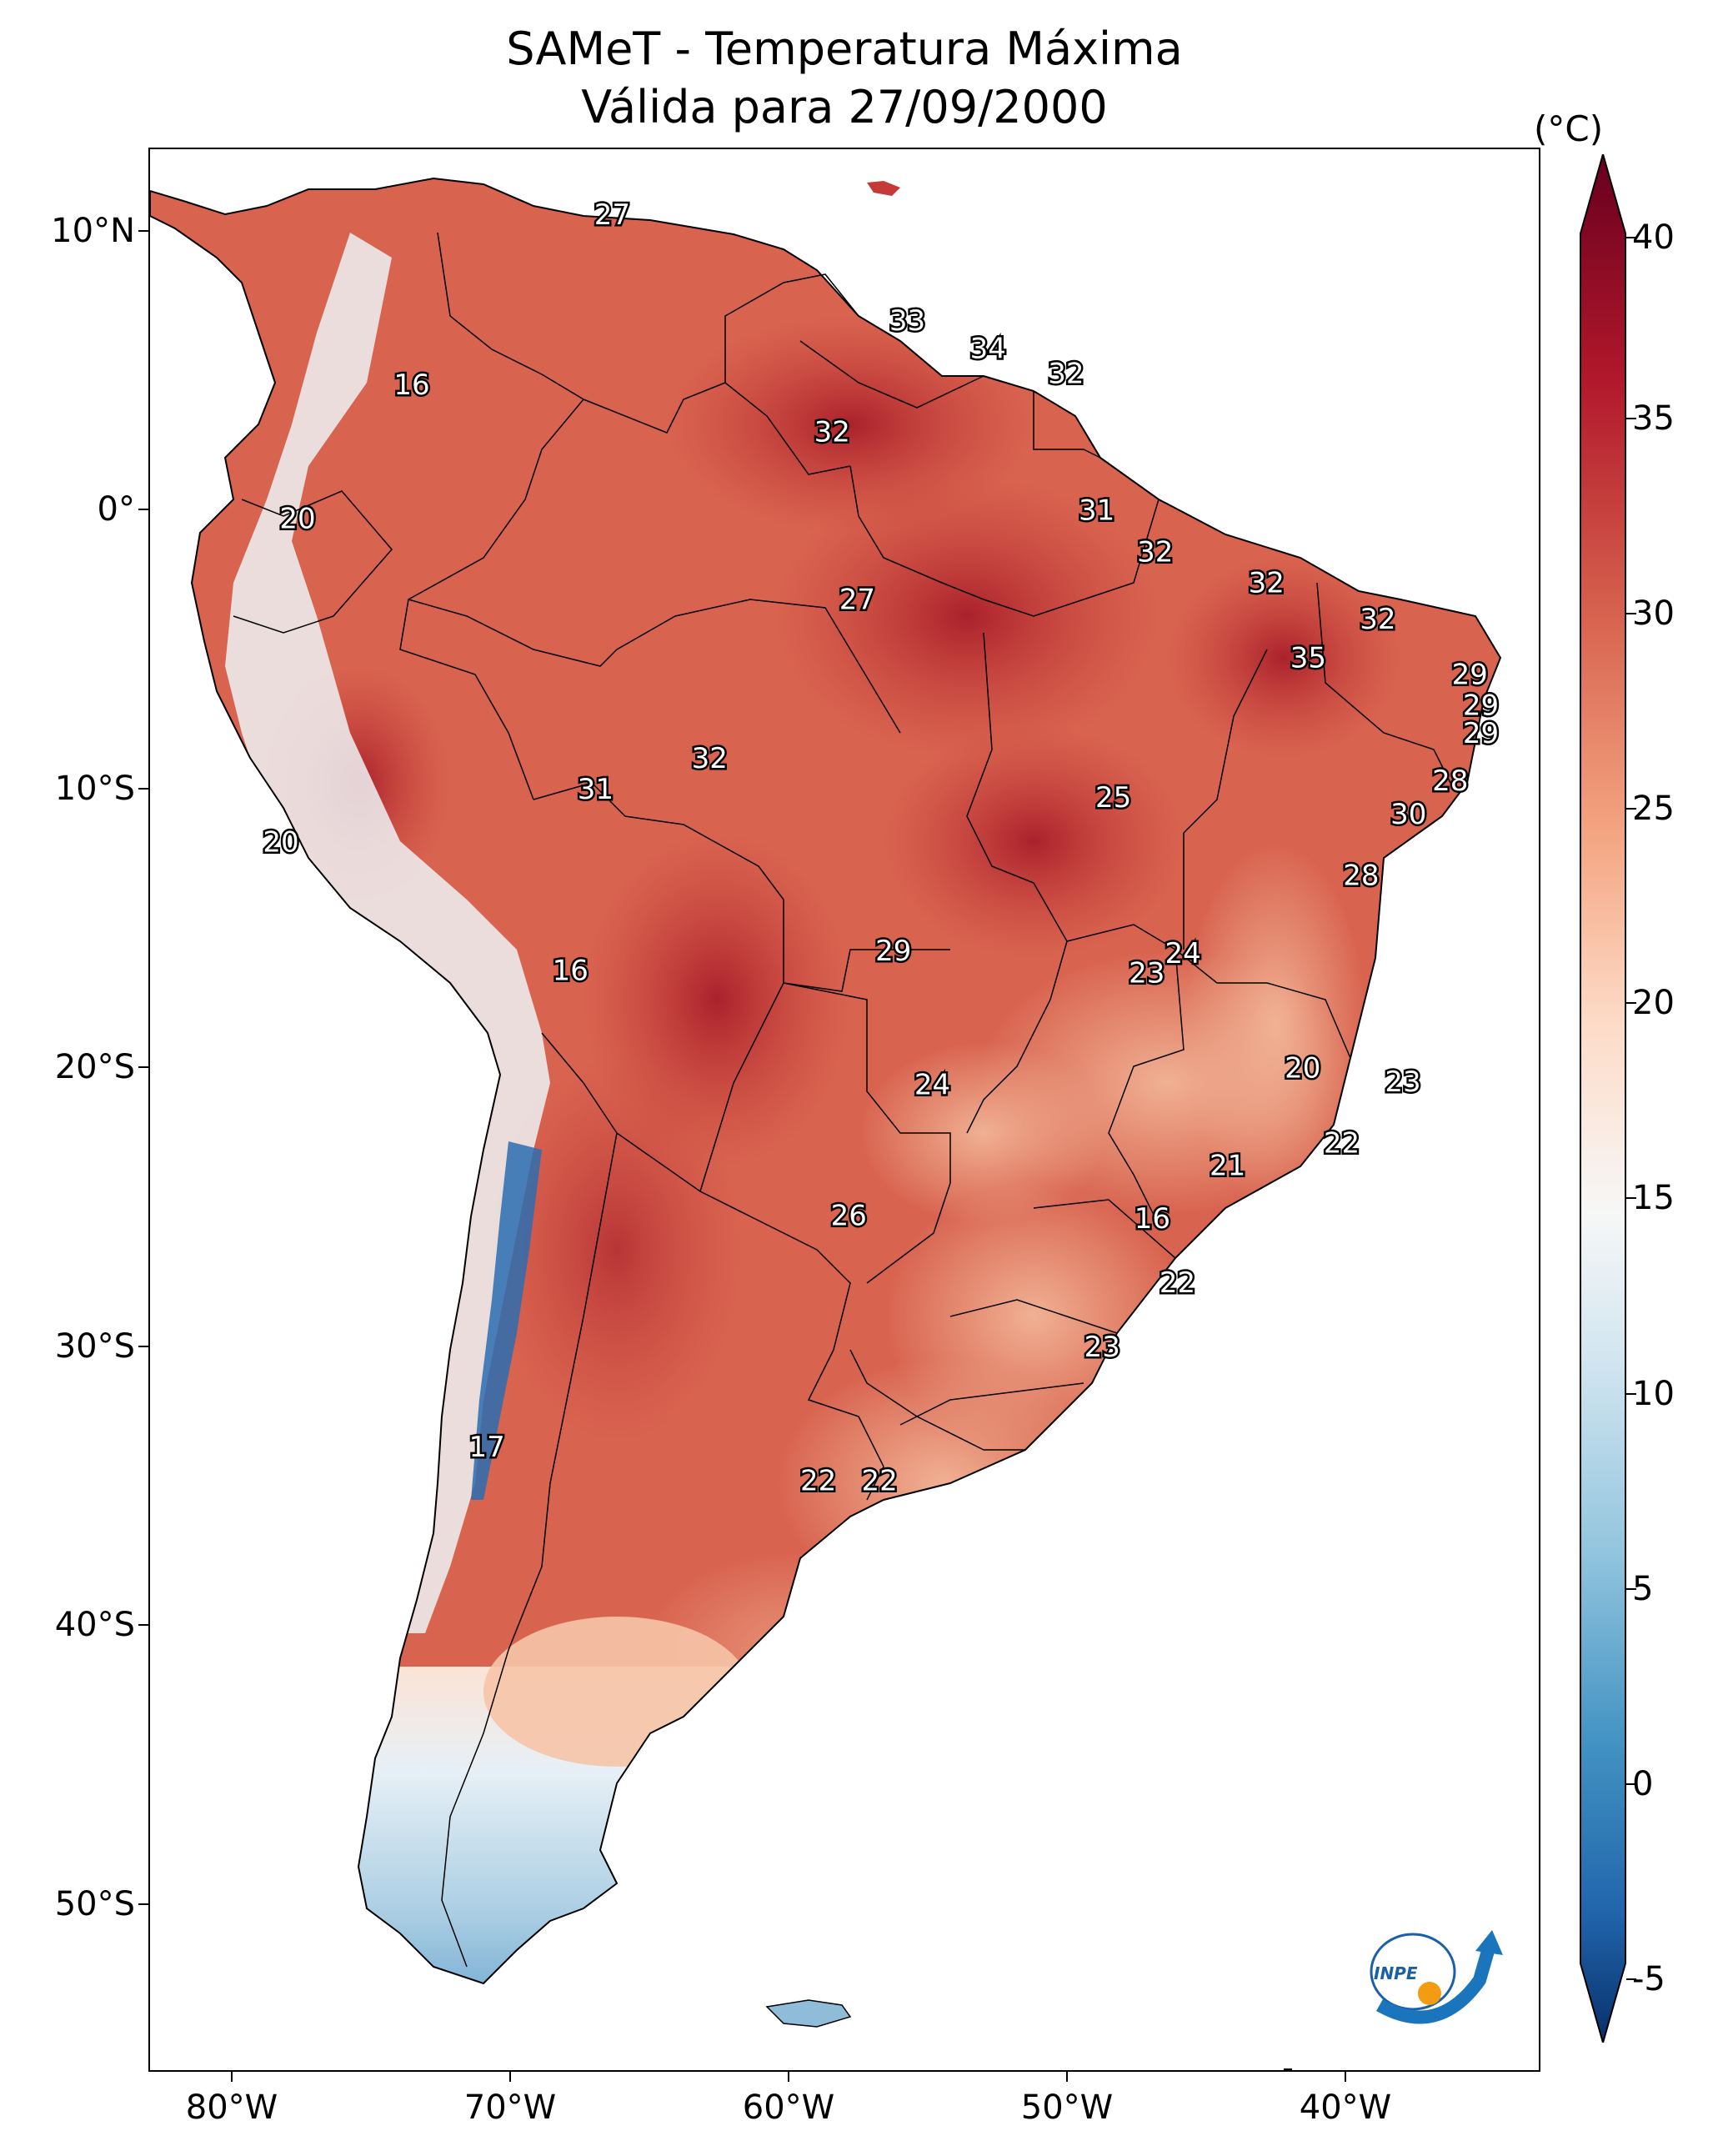  I want to click on temperature-label: 21, so click(1227, 1165).